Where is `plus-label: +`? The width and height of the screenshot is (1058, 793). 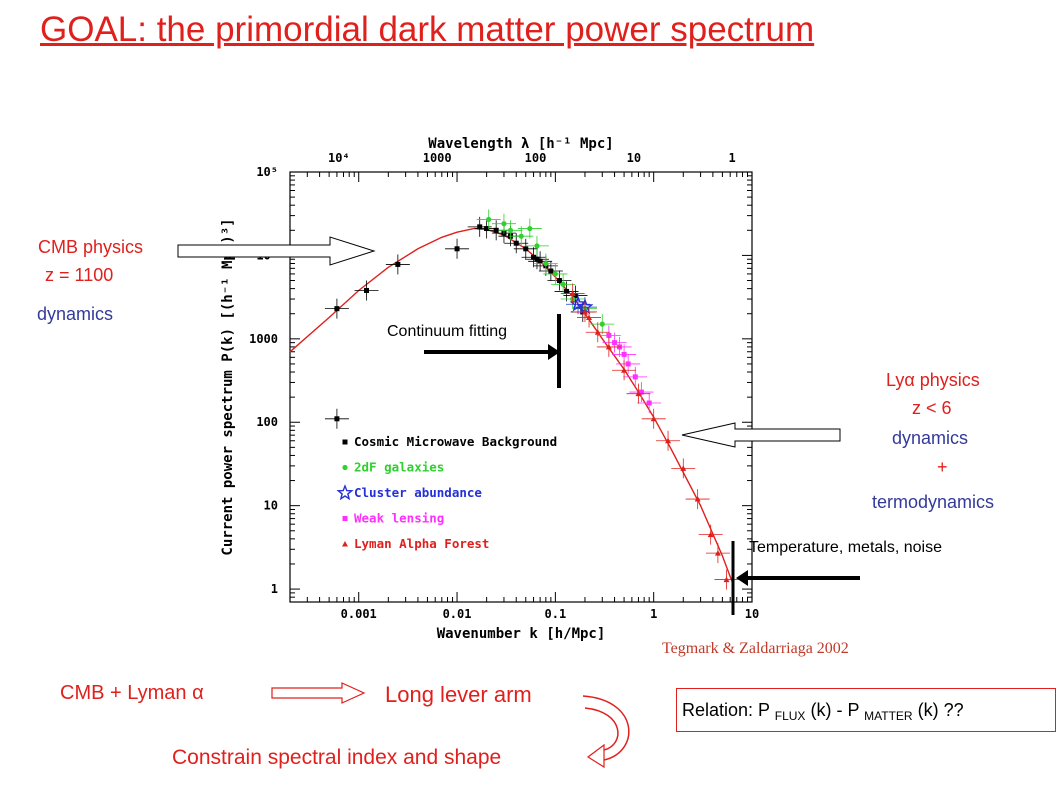
plus-label: + is located at coordinates (942, 467).